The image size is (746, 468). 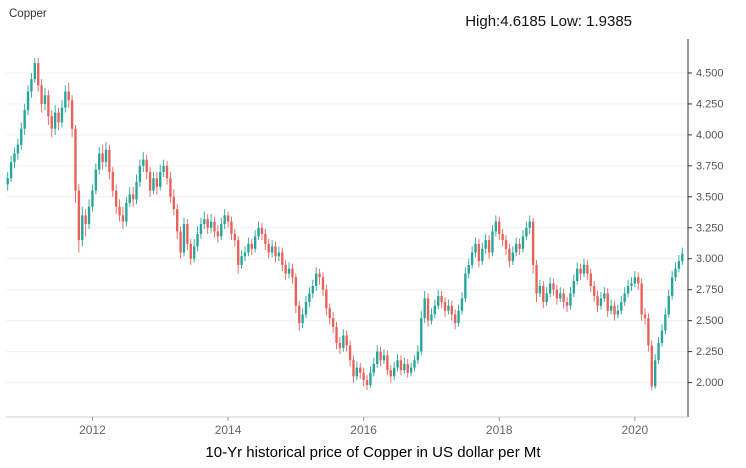 I want to click on x-tick-label: 2012, so click(x=92, y=430).